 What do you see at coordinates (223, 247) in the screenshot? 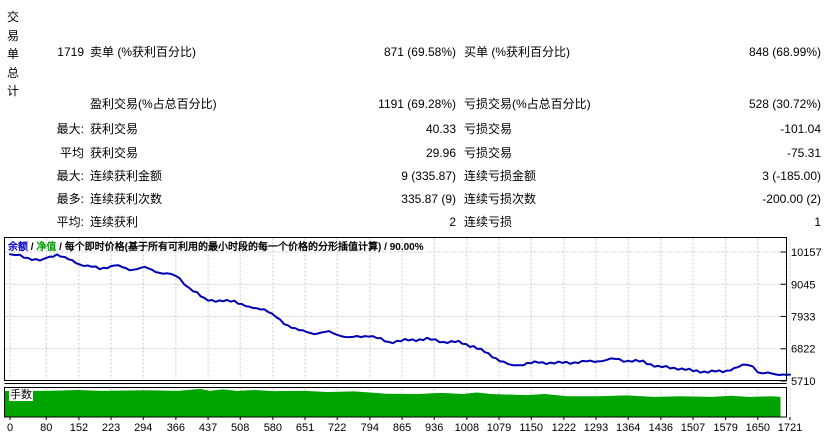
I see `model-description: 每个即时价格(基于所有可利用的最小时段的每一个价格的分形插值计算)` at bounding box center [223, 247].